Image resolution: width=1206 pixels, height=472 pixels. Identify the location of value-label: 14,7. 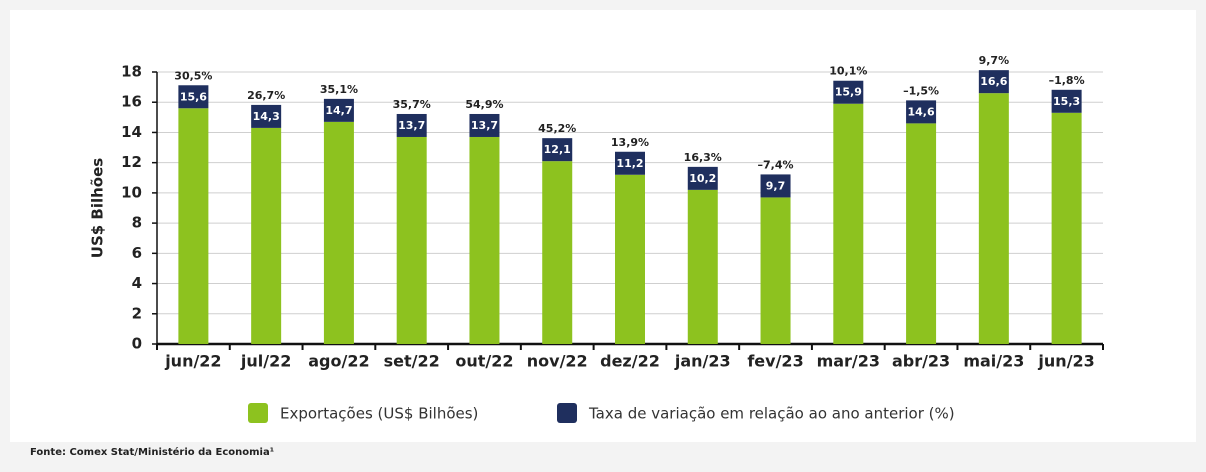
(338, 110).